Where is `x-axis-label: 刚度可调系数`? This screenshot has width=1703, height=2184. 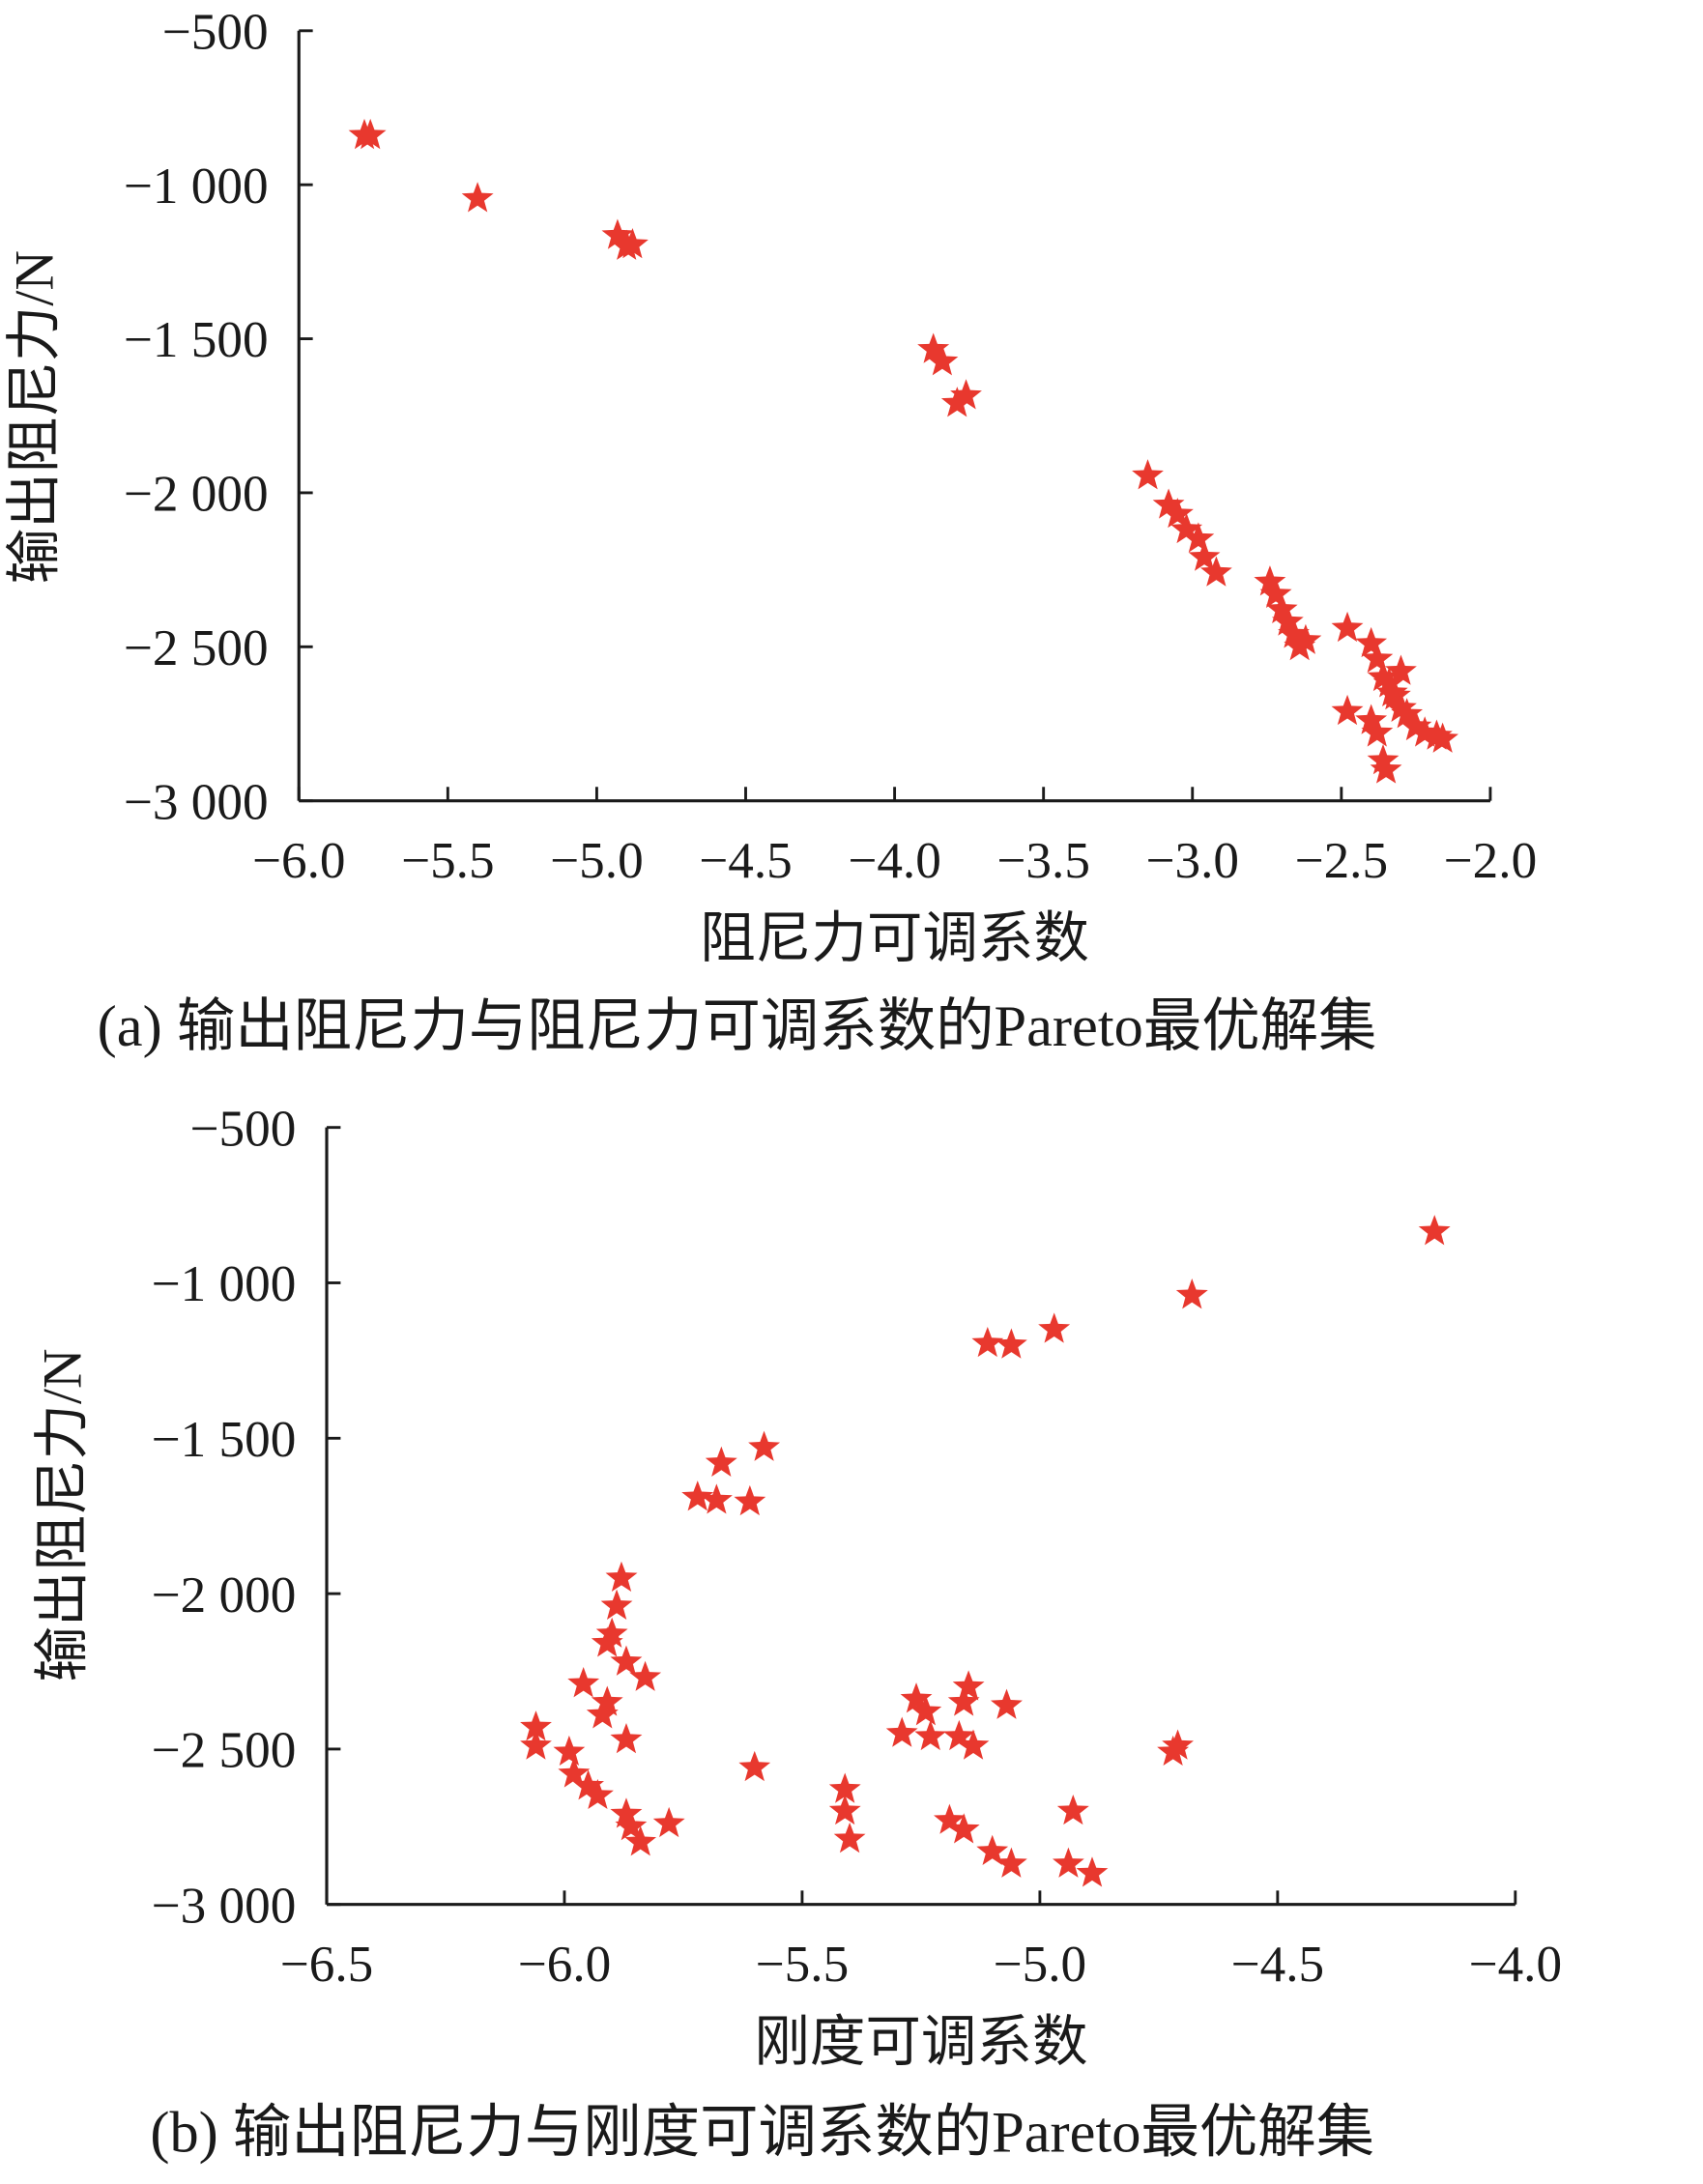
x-axis-label: 刚度可调系数 is located at coordinates (920, 2043).